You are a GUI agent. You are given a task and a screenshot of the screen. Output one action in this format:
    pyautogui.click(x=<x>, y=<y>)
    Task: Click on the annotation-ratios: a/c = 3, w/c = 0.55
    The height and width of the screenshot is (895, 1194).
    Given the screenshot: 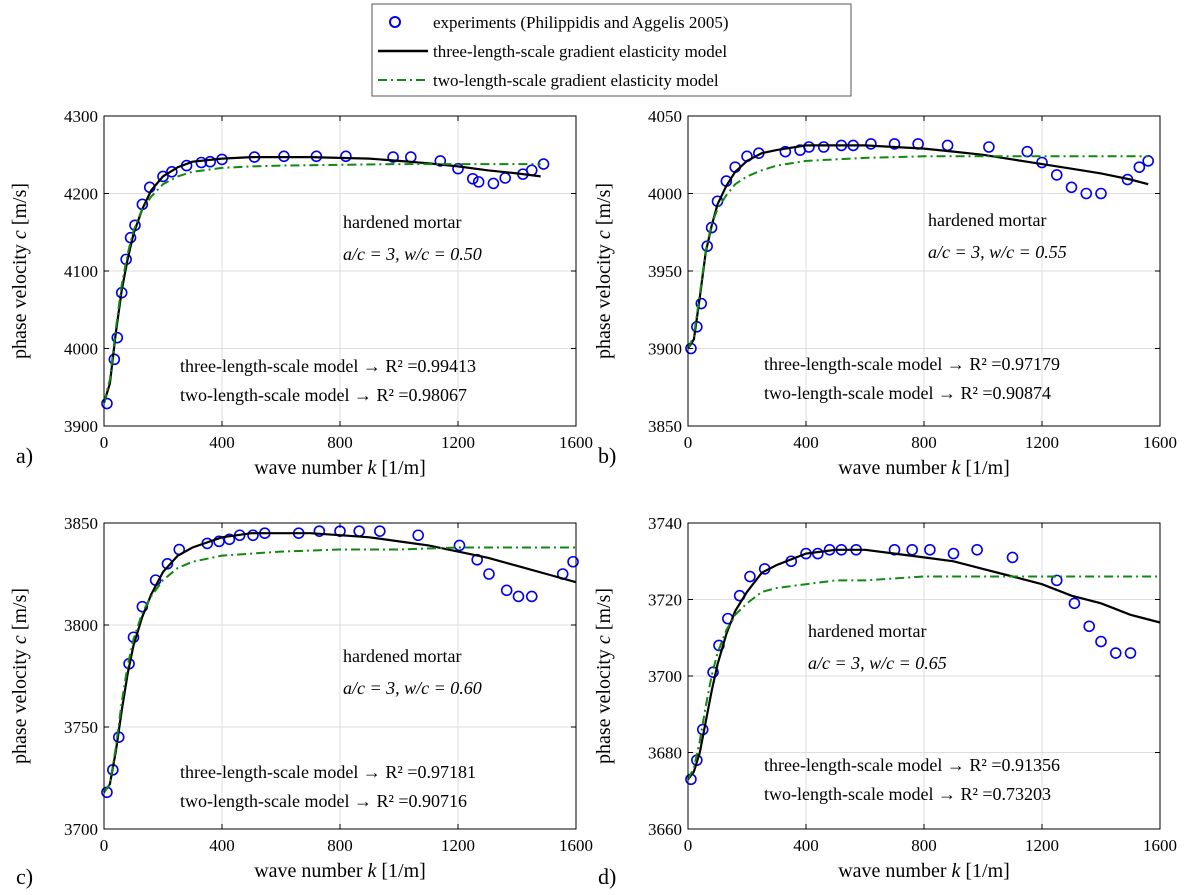 What is the action you would take?
    pyautogui.click(x=997, y=252)
    